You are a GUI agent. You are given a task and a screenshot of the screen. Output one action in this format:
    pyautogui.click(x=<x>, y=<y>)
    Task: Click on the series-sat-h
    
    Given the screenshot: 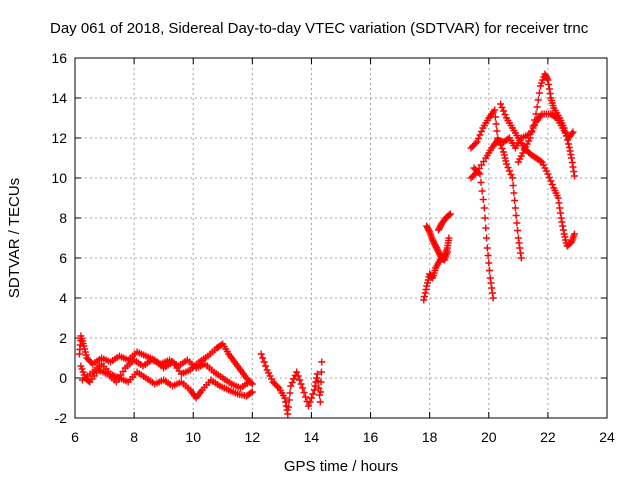 What is the action you would take?
    pyautogui.click(x=496, y=184)
    